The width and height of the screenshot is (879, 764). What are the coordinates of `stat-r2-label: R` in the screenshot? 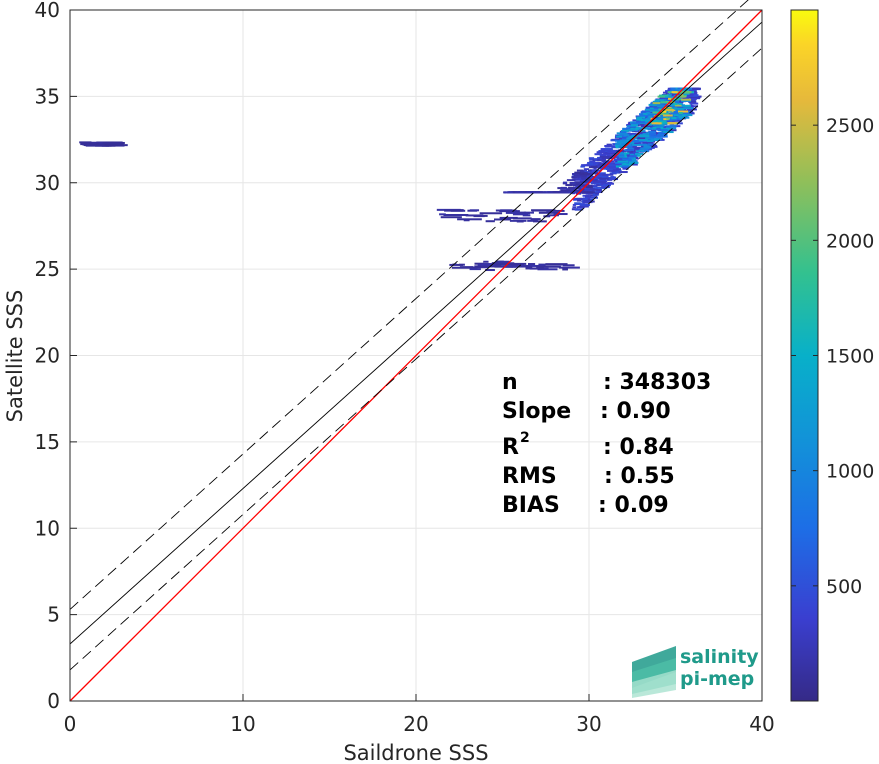 It's located at (510, 447).